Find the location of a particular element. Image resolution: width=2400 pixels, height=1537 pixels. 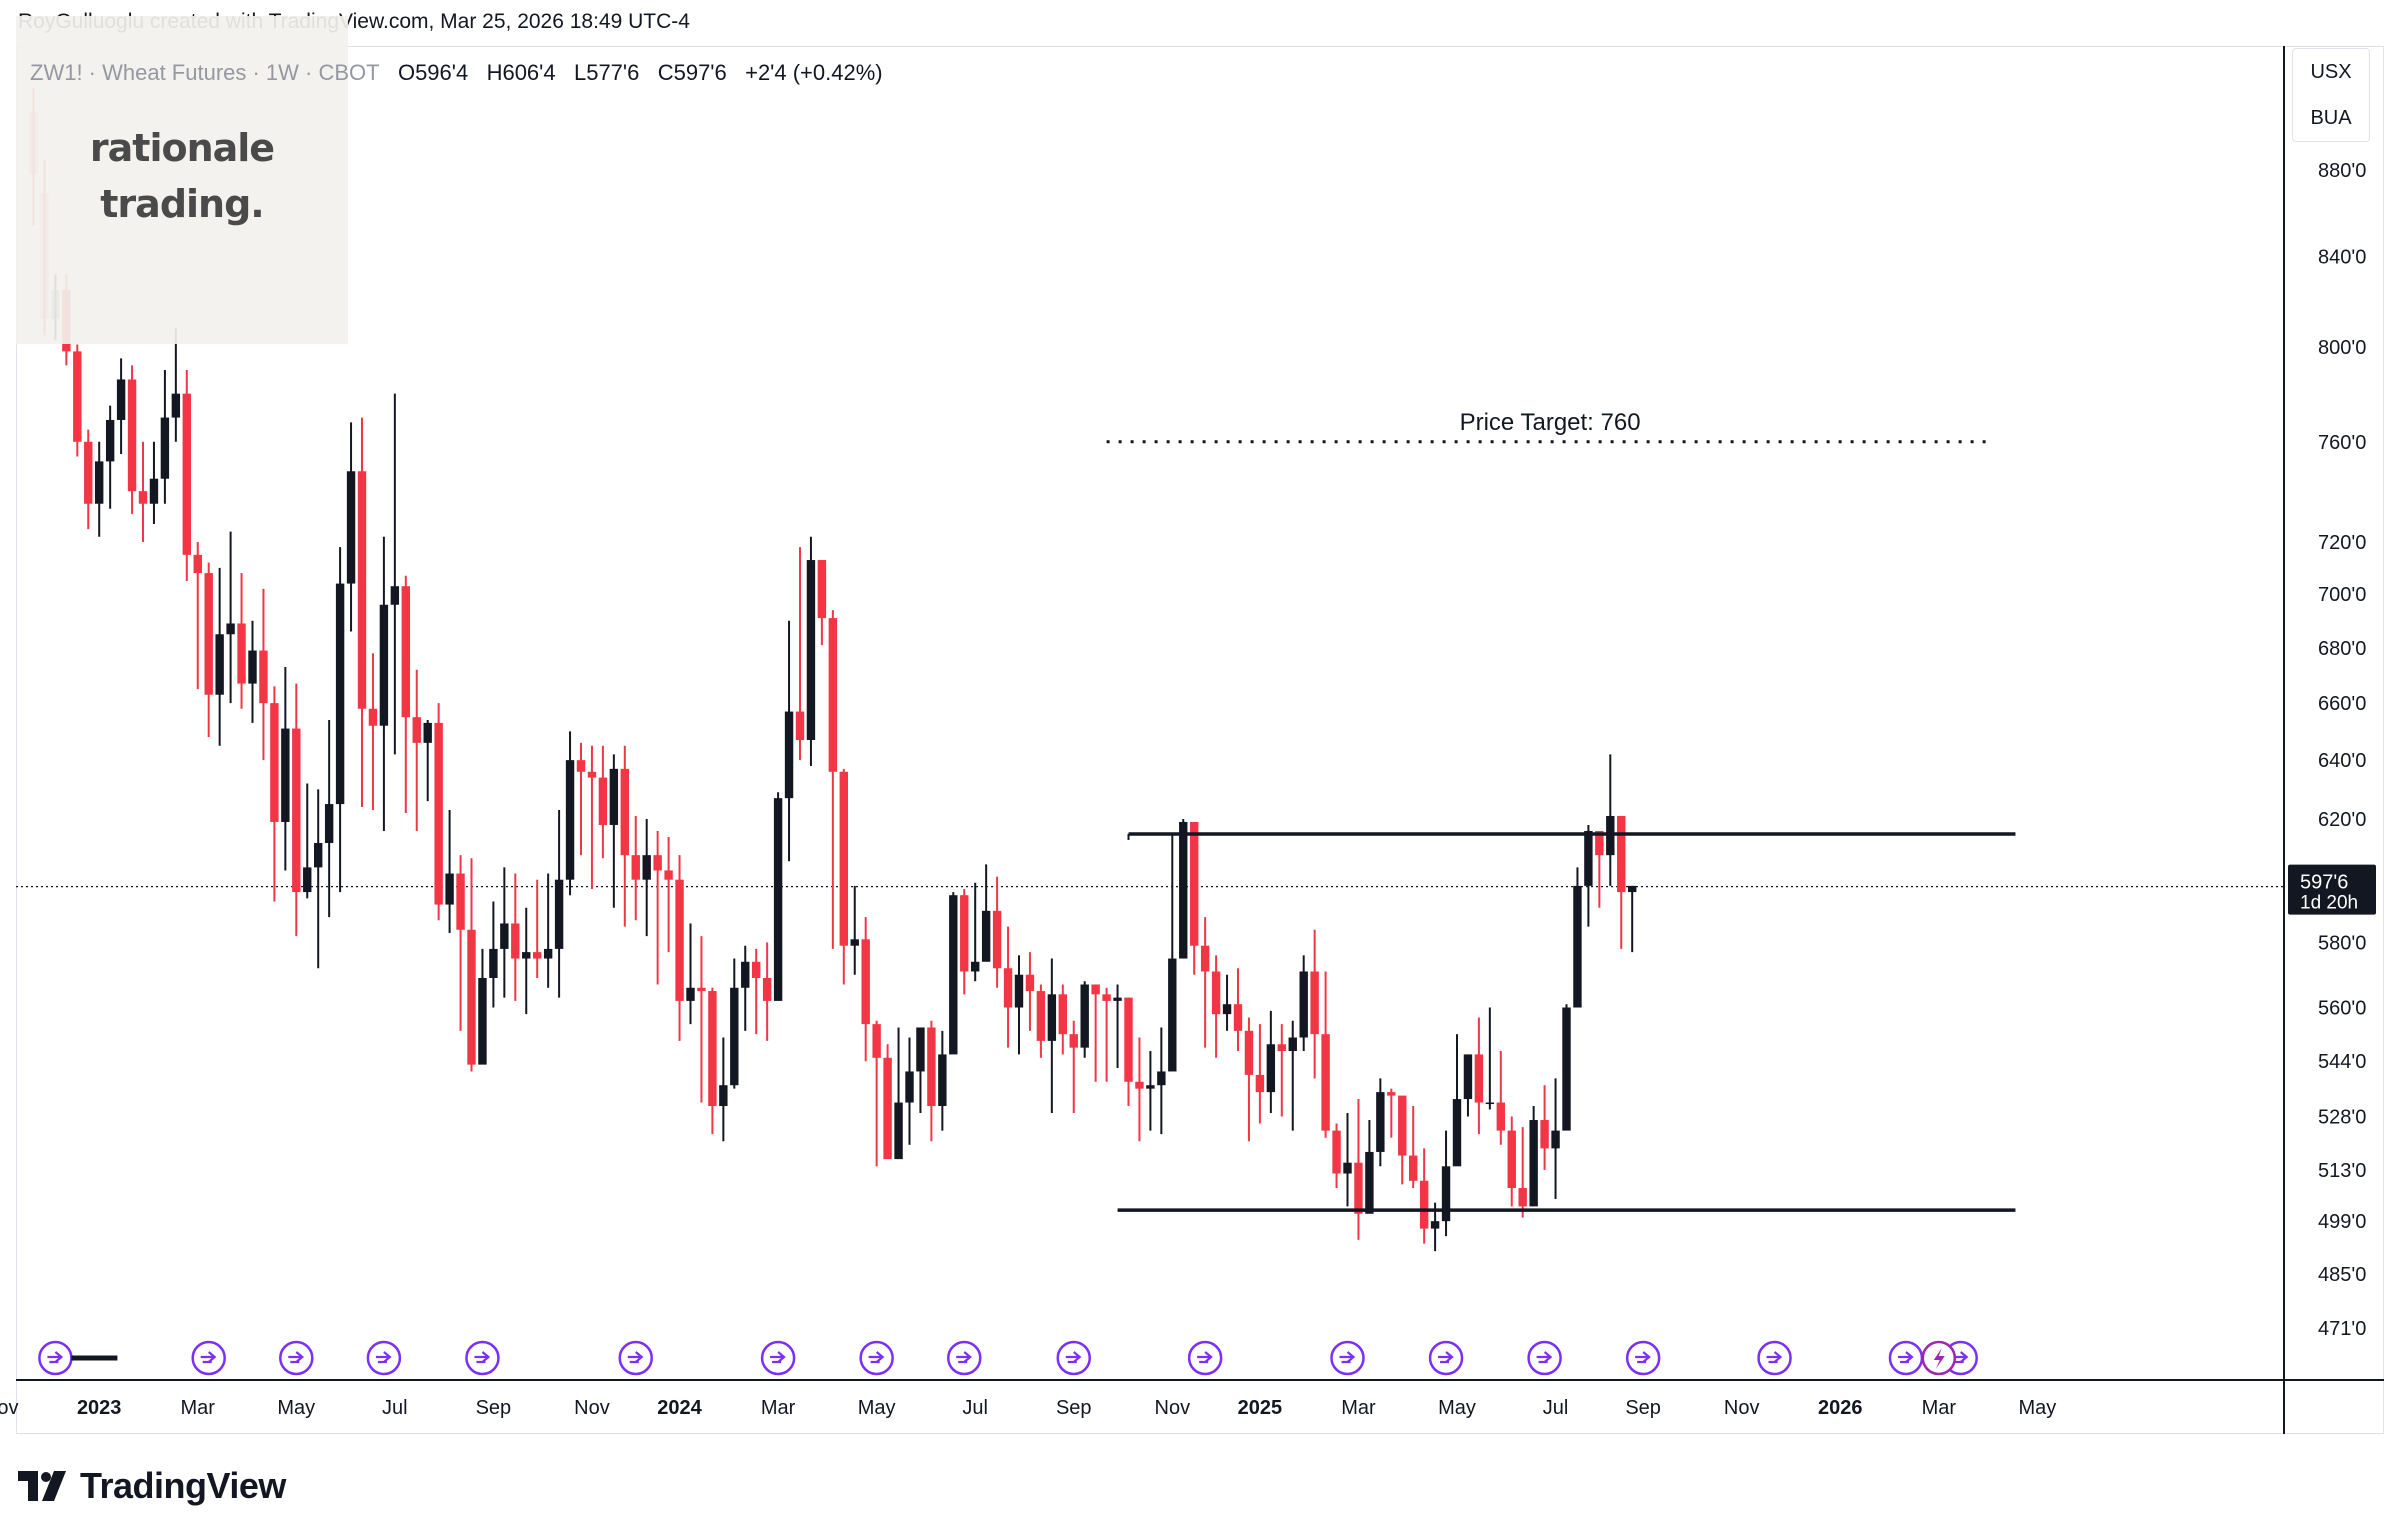

time-axis-tick: 2023 is located at coordinates (99, 1408).